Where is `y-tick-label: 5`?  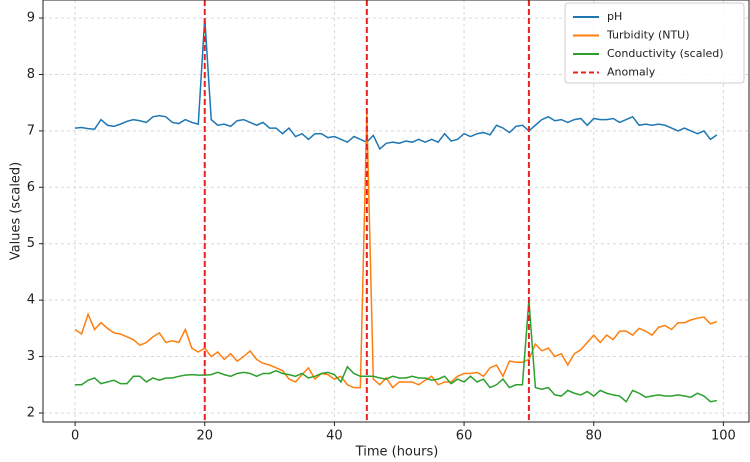 y-tick-label: 5 is located at coordinates (31, 243).